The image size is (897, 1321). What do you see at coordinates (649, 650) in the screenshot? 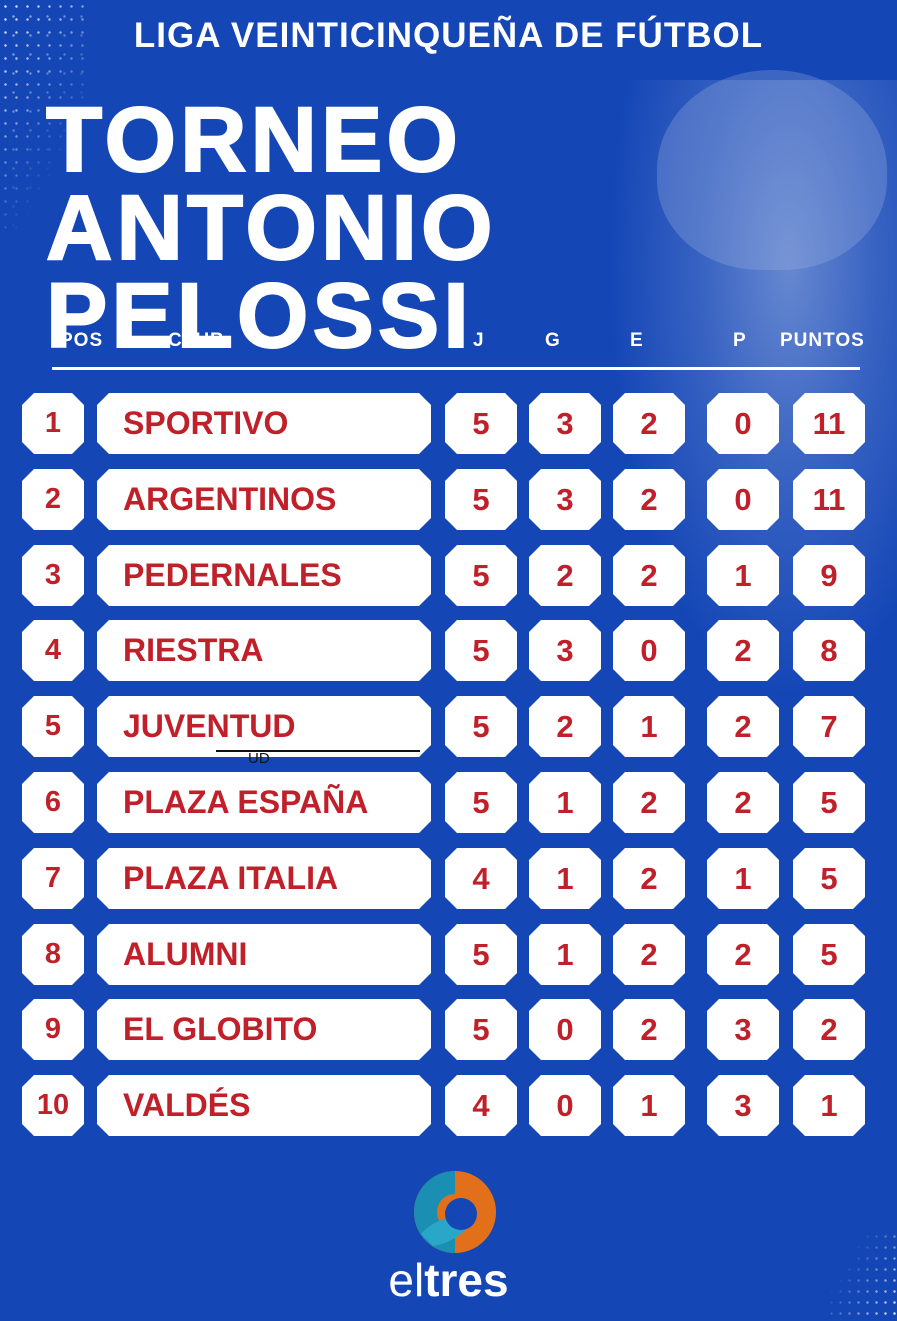
I see `drawn-cell: 0` at bounding box center [649, 650].